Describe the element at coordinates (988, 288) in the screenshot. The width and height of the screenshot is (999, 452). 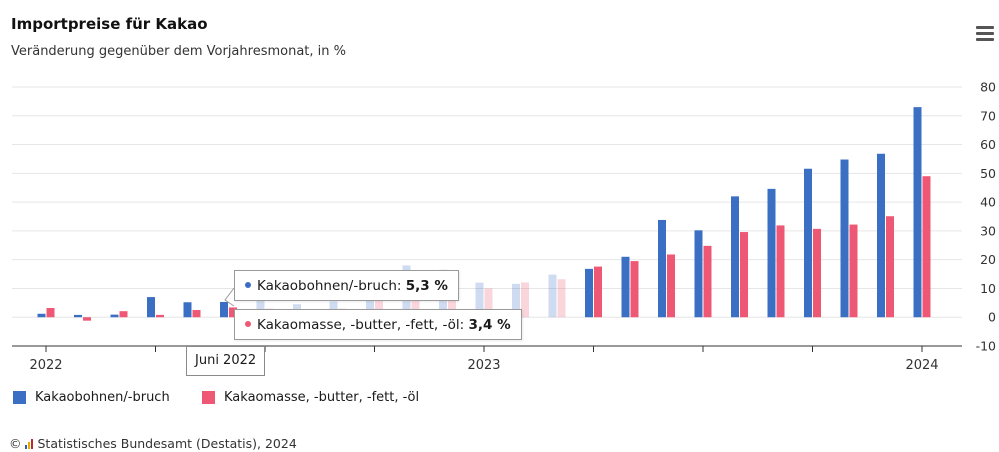
I see `y-tick-label: 10` at that location.